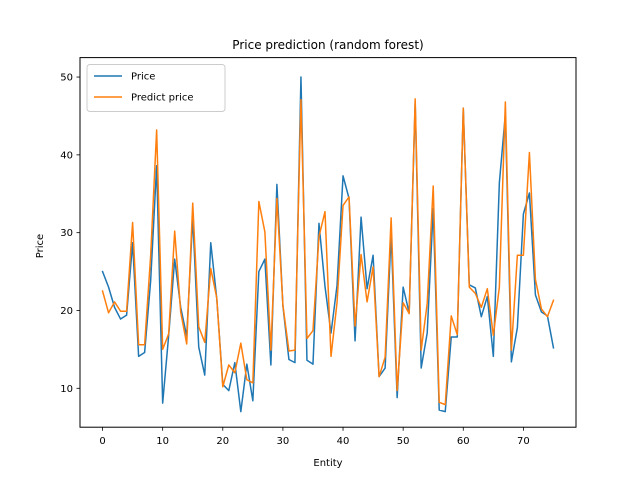 The width and height of the screenshot is (640, 480). I want to click on x-tick-label: 30, so click(283, 441).